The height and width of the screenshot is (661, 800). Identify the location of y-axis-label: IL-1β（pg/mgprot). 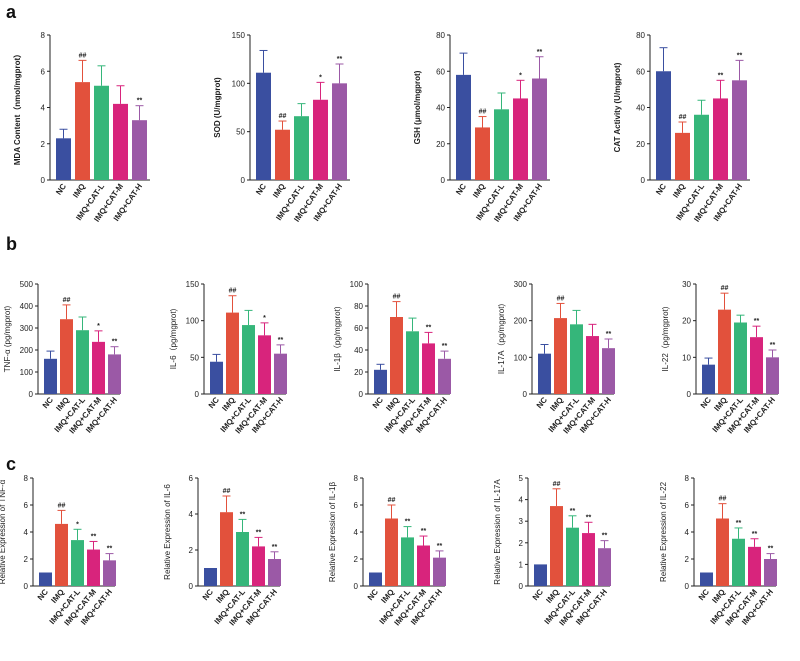
(337, 338).